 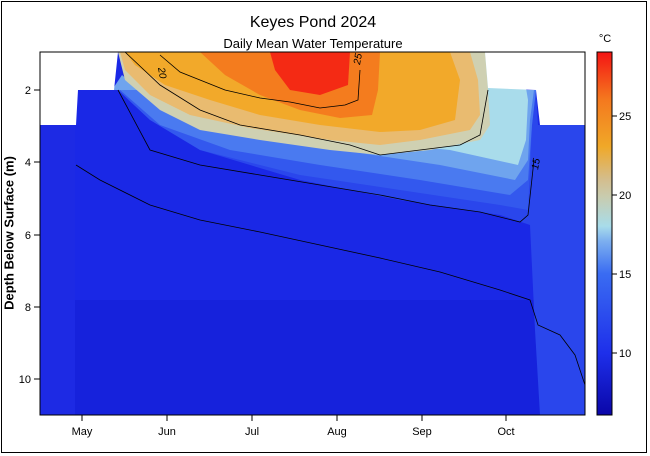 What do you see at coordinates (57, 270) in the screenshot?
I see `early-season-column` at bounding box center [57, 270].